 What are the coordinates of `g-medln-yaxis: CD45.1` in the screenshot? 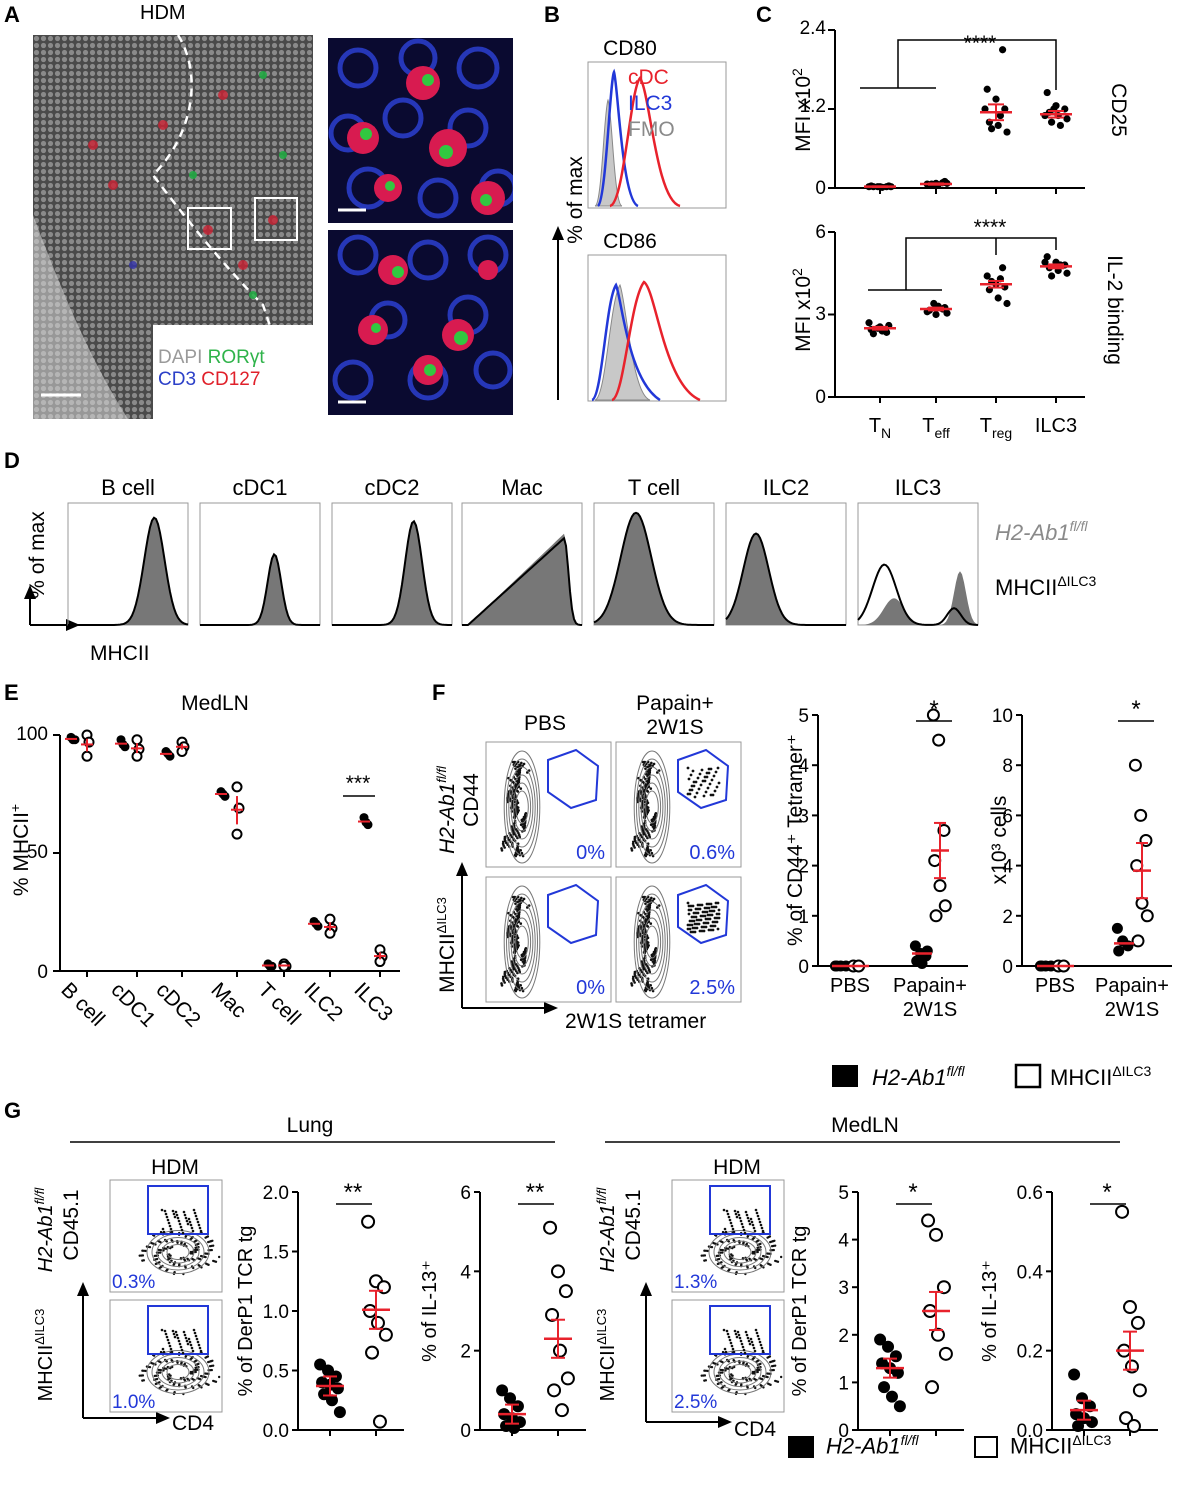 It's located at (633, 1224).